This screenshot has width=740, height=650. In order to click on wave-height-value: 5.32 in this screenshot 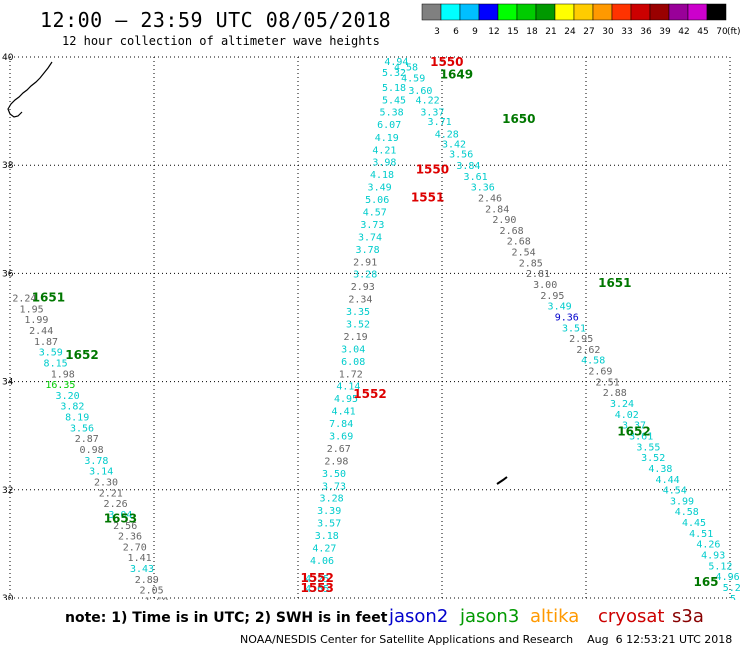, I will do `click(394, 73)`.